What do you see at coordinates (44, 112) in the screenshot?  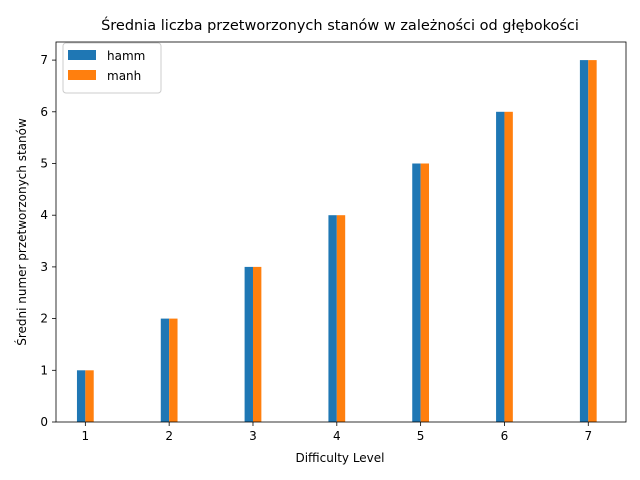 I see `y-tick-label: 6` at bounding box center [44, 112].